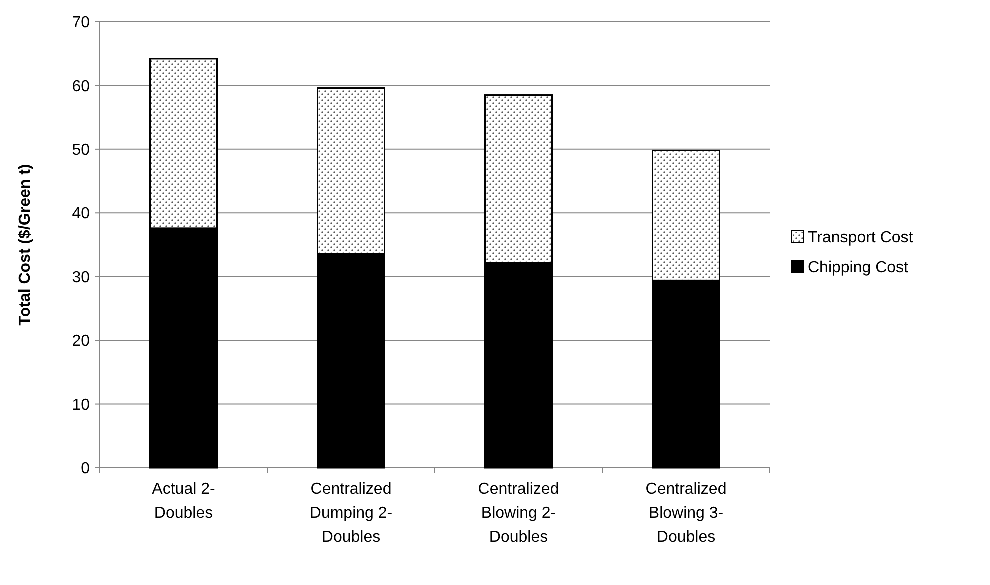 The height and width of the screenshot is (585, 990). What do you see at coordinates (81, 87) in the screenshot?
I see `y-tick-label: 60` at bounding box center [81, 87].